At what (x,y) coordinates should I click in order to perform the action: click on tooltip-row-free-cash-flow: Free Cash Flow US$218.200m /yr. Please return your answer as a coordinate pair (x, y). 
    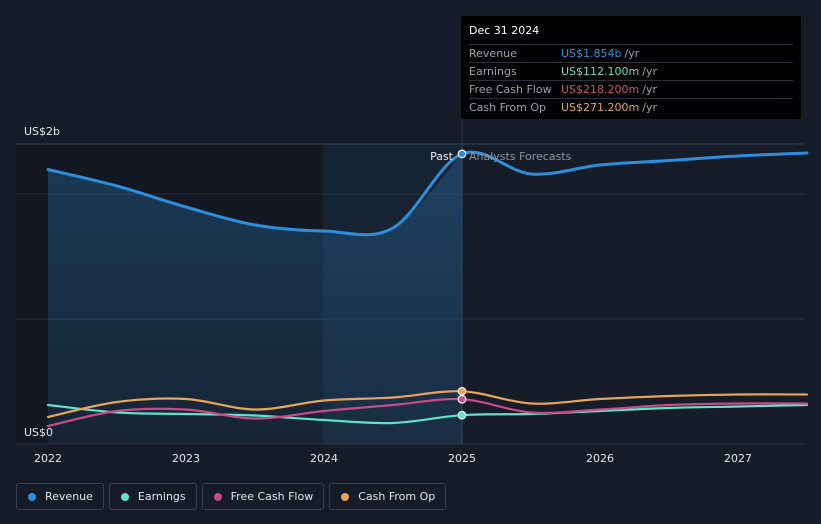
    Looking at the image, I should click on (631, 89).